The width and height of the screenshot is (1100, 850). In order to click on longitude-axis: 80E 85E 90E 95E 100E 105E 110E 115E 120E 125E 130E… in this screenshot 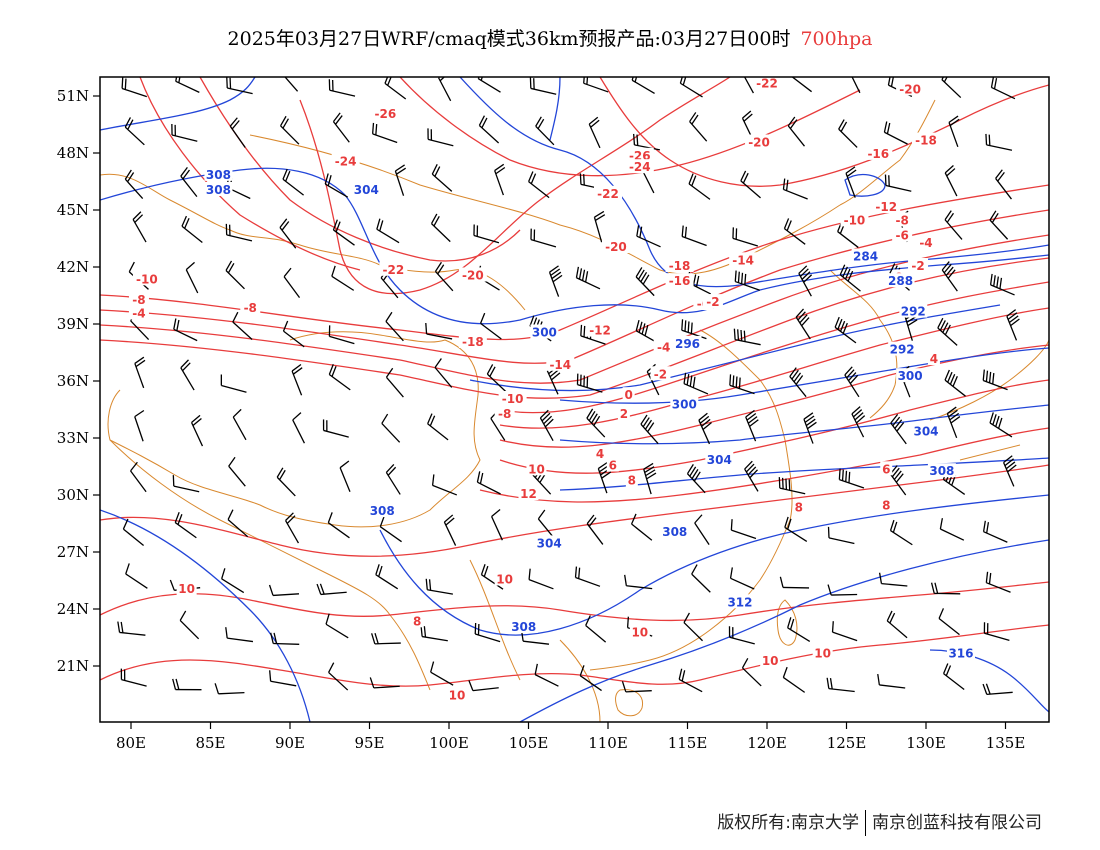, I will do `click(570, 737)`.